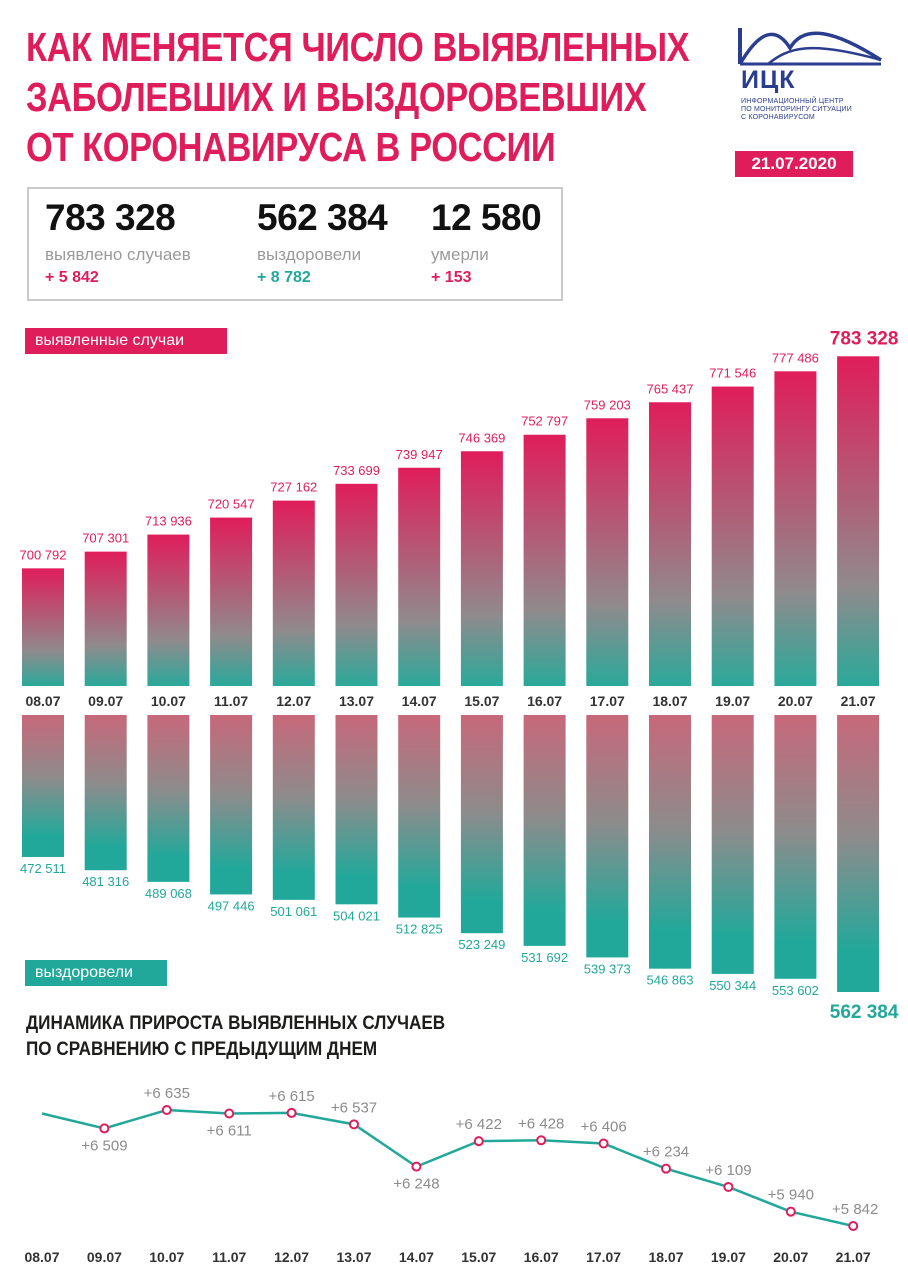 The height and width of the screenshot is (1280, 908). What do you see at coordinates (796, 109) in the screenshot?
I see `logo-subtitle-line: ПО МОНИТОРИНГУ СИТУАЦИИ` at bounding box center [796, 109].